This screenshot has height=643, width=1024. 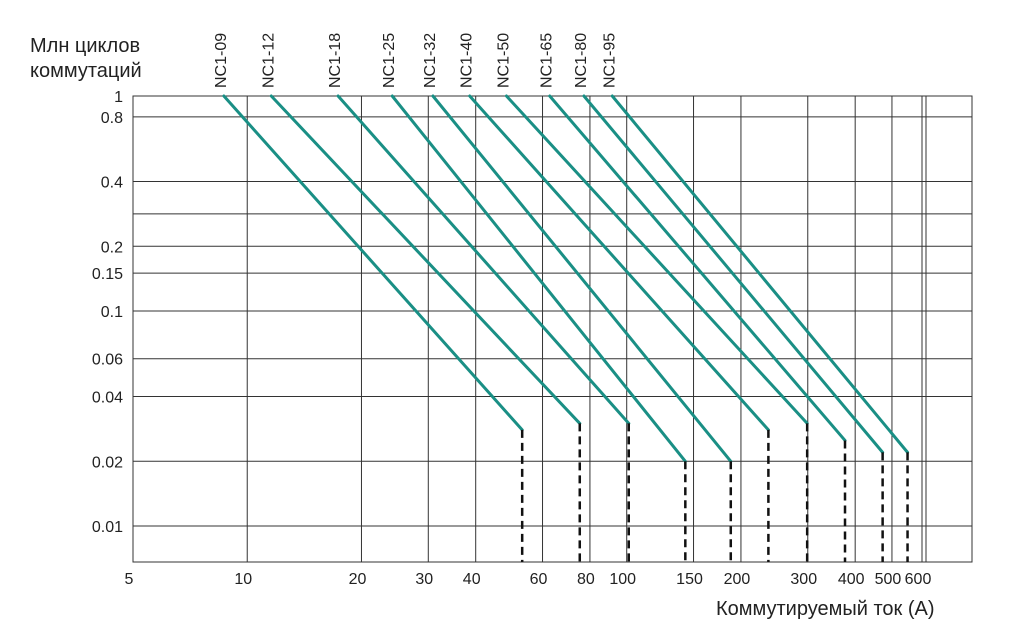 What do you see at coordinates (112, 247) in the screenshot?
I see `y-tick-label: 0.2` at bounding box center [112, 247].